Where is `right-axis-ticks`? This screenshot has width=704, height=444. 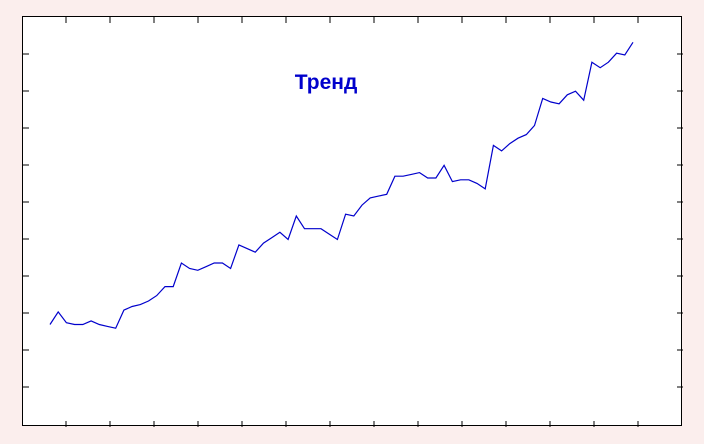 right-axis-ticks is located at coordinates (680, 220).